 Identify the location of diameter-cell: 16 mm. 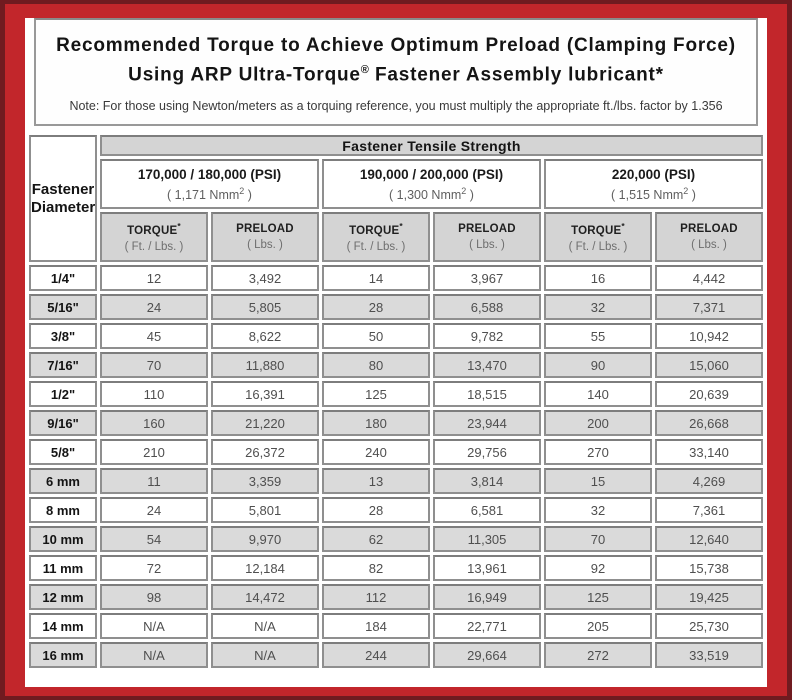
(63, 655).